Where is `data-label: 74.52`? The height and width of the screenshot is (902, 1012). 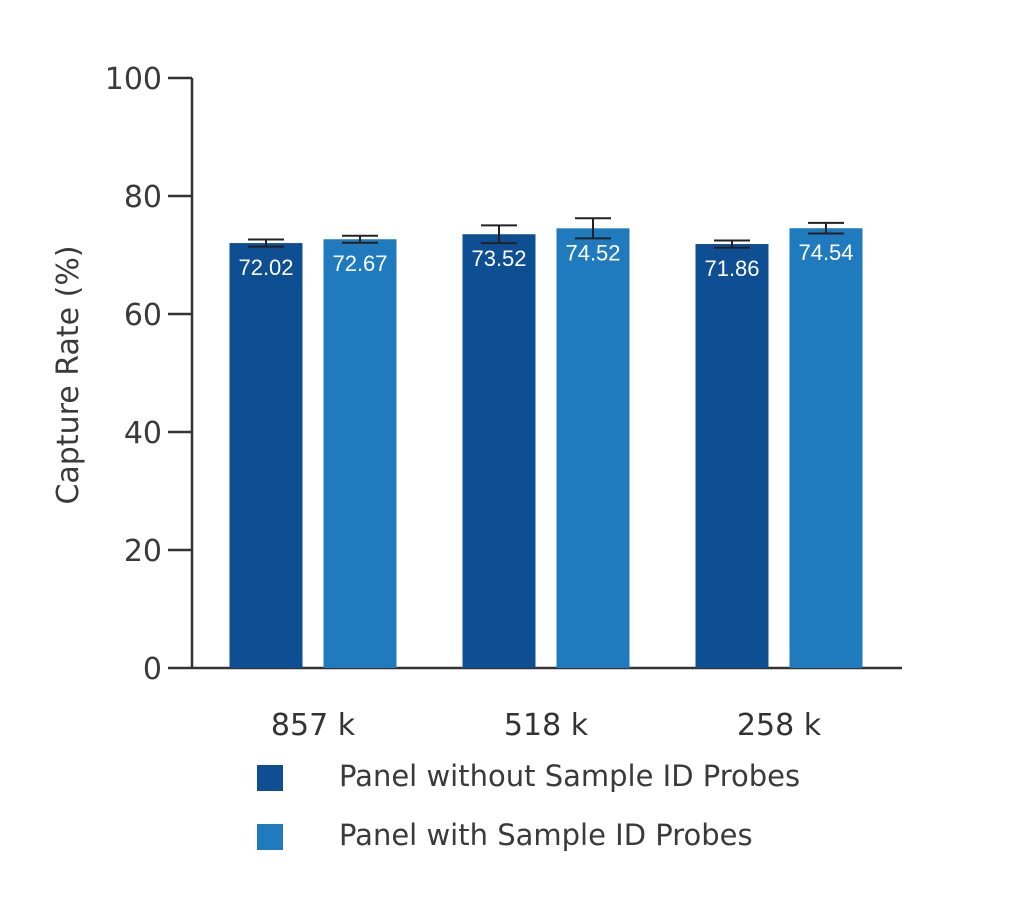
data-label: 74.52 is located at coordinates (592, 252).